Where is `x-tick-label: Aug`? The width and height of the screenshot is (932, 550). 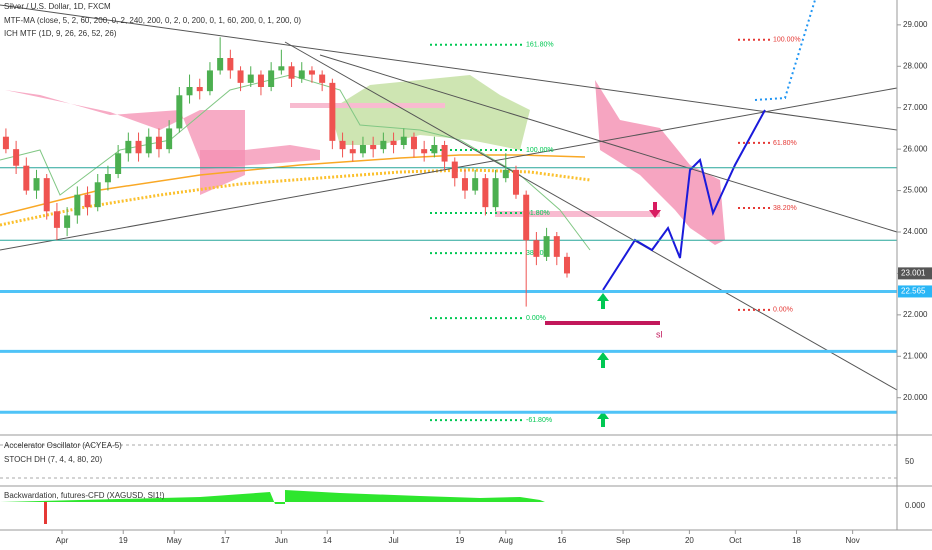
x-tick-label: Aug is located at coordinates (506, 540).